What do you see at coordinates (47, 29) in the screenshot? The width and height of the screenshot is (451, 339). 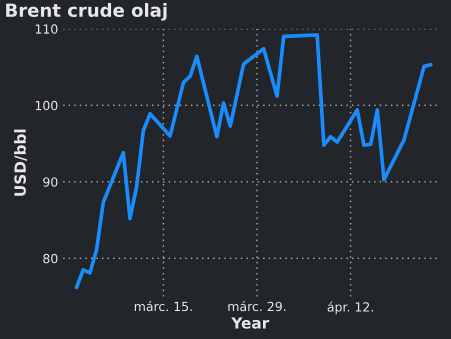 I see `y-tick-label: 110` at bounding box center [47, 29].